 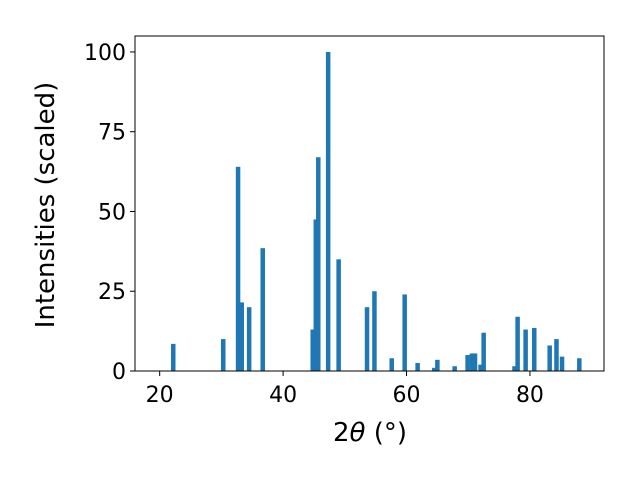 I want to click on x-axis-label-prefix: 2, so click(x=341, y=433).